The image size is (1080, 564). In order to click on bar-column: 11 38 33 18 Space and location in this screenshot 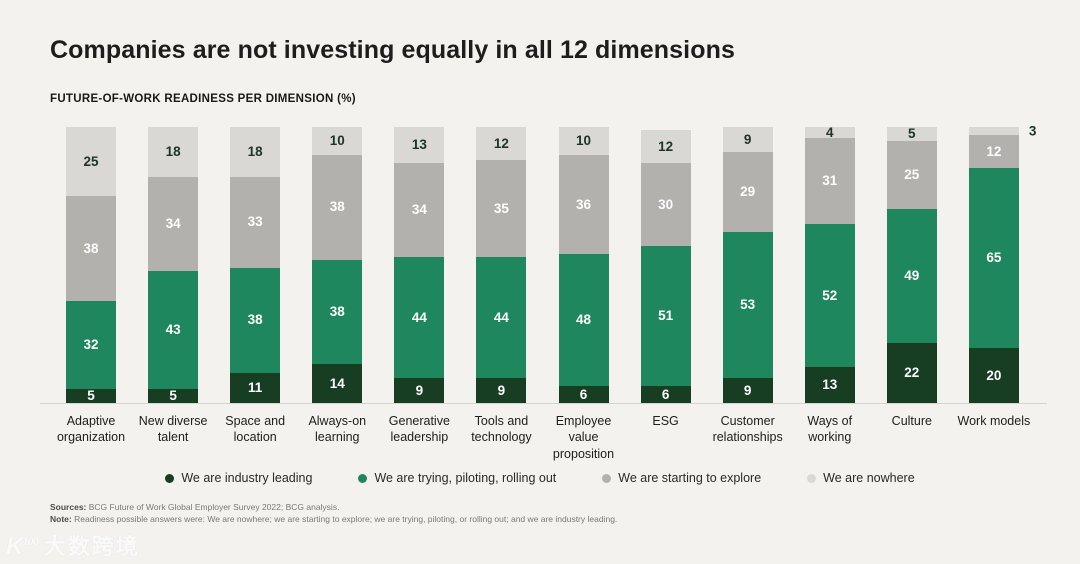, I will do `click(255, 294)`.